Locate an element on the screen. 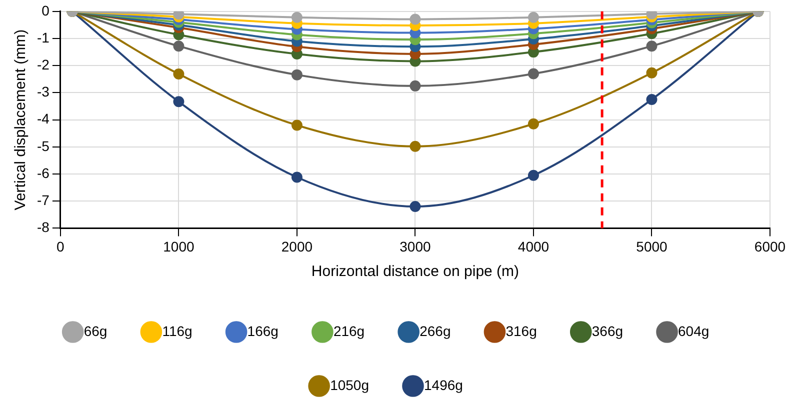 The width and height of the screenshot is (798, 407). legend-label: 116g is located at coordinates (177, 330).